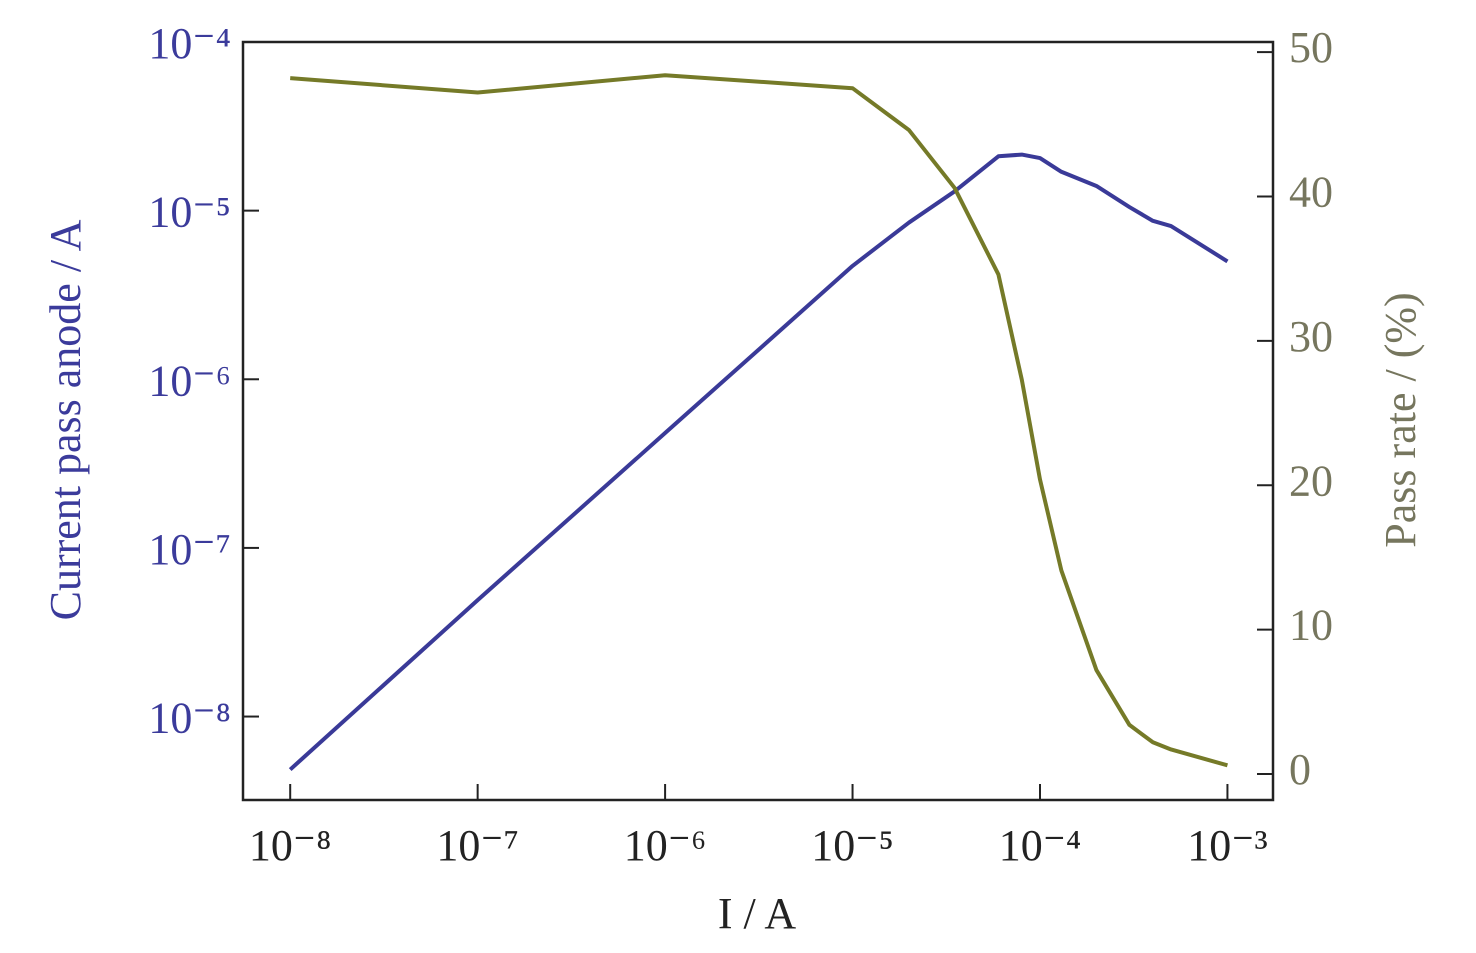  I want to click on y2-tick-label: 40, so click(1311, 192).